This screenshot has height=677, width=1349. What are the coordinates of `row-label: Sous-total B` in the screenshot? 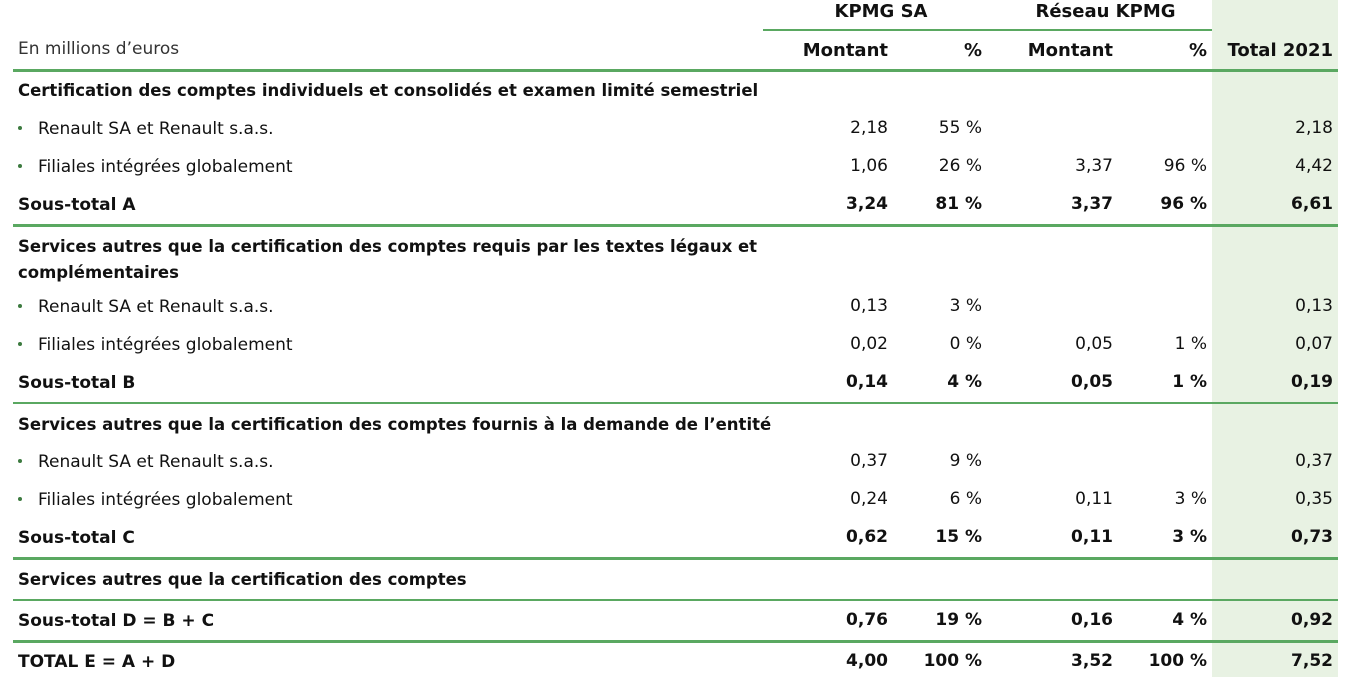 It's located at (77, 383).